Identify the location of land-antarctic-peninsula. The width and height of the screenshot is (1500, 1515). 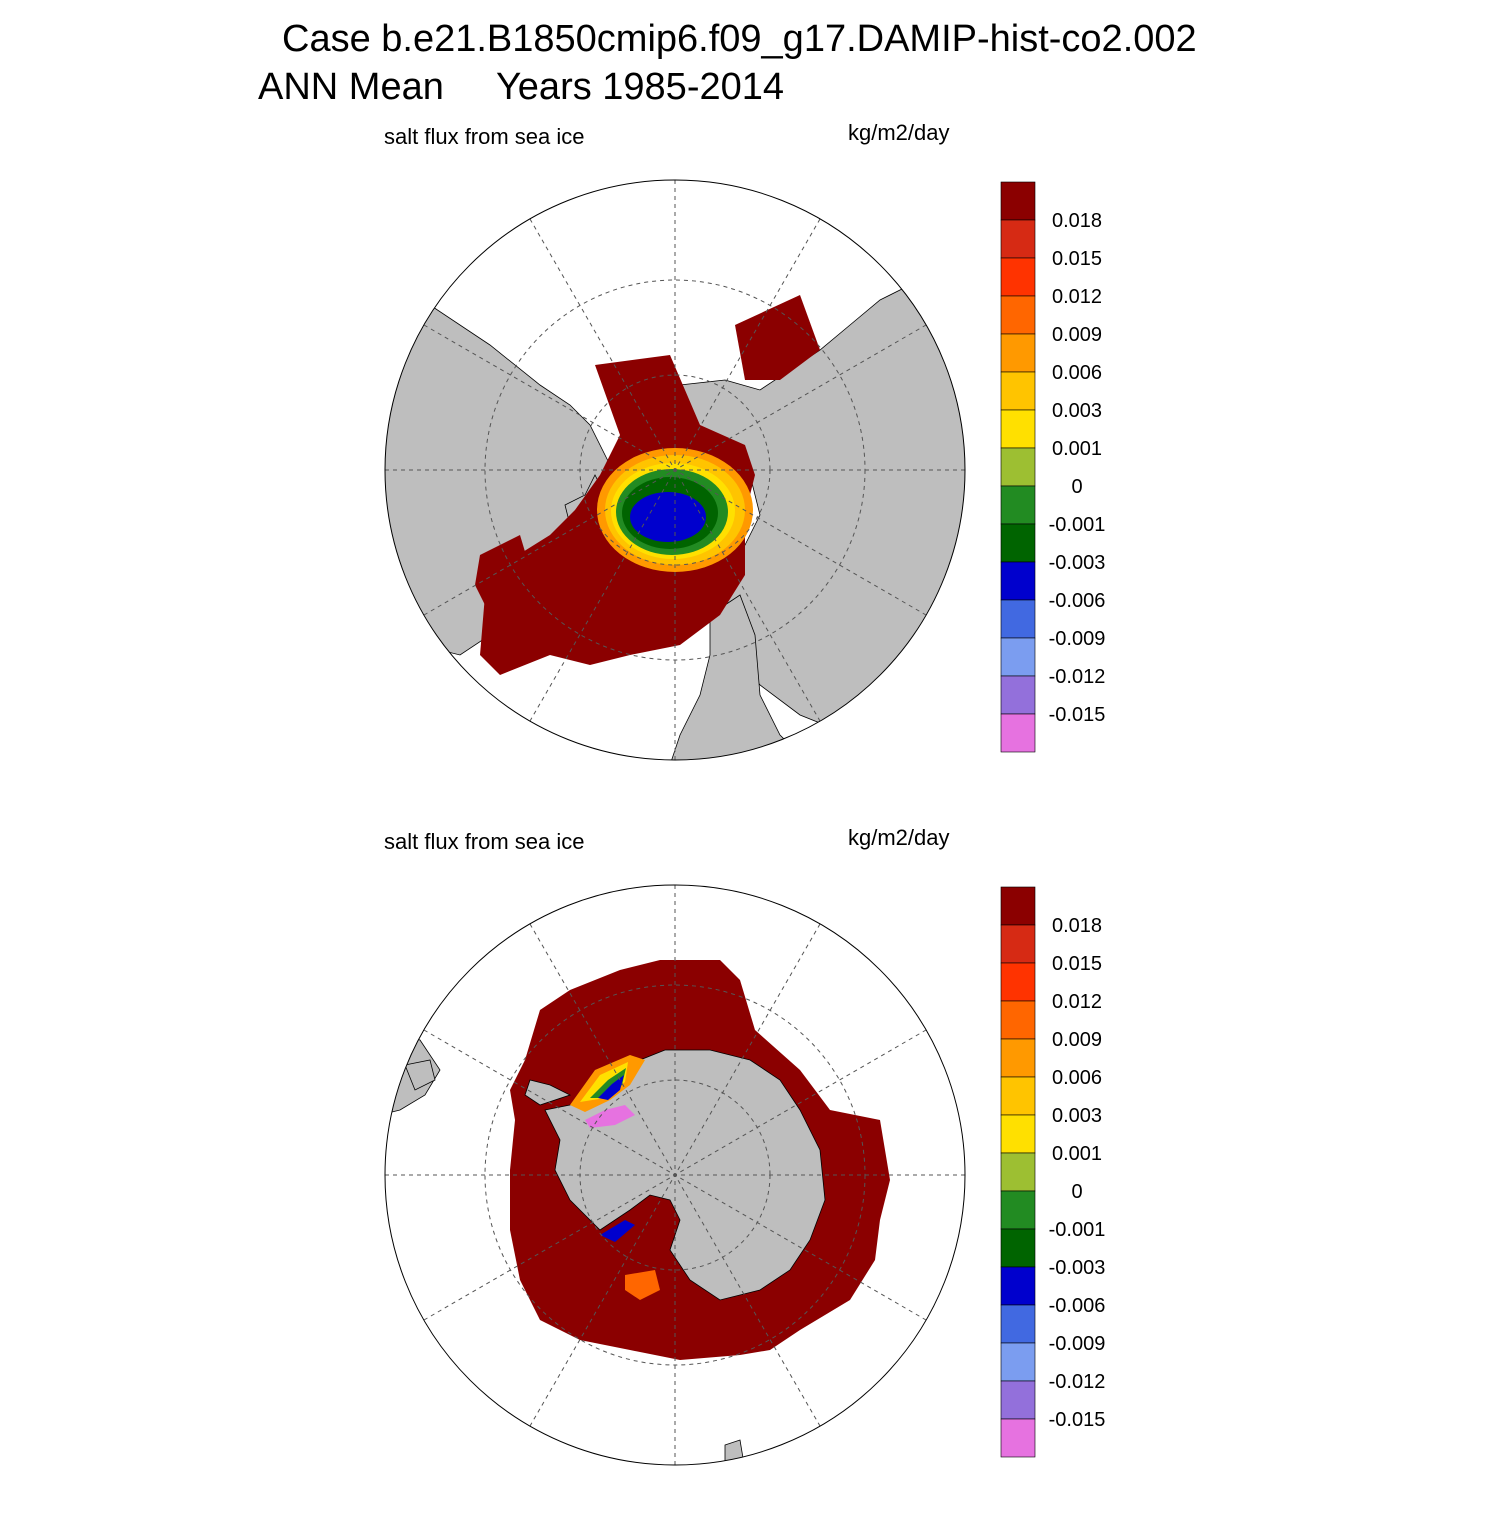
(548, 1092).